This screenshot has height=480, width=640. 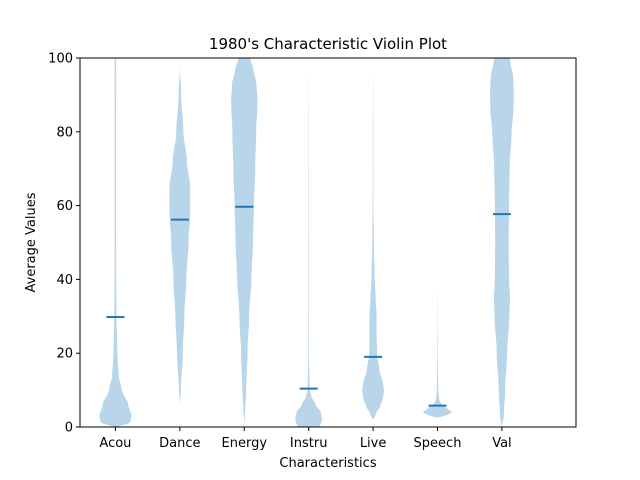 What do you see at coordinates (64, 244) in the screenshot?
I see `y-axis-ticks: 0 20 40 60 80 100` at bounding box center [64, 244].